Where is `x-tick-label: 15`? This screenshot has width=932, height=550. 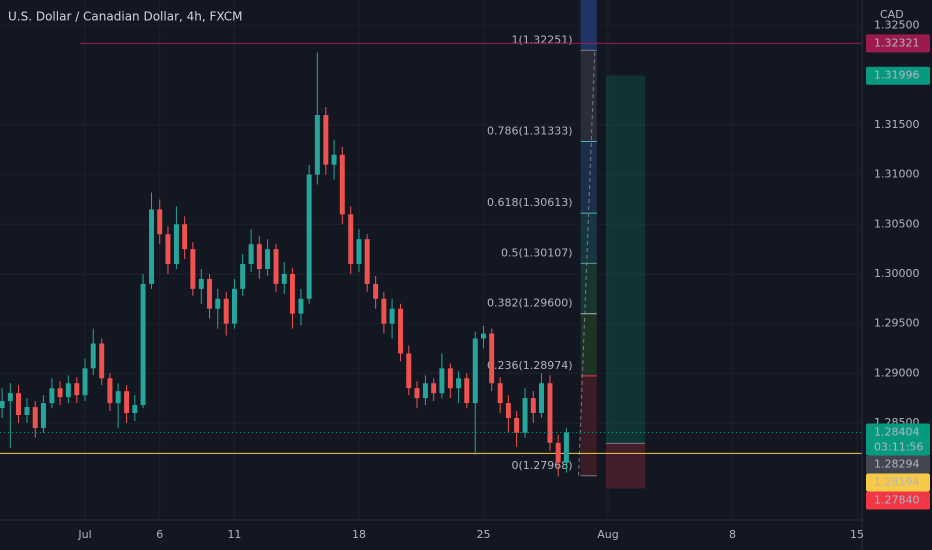 x-tick-label: 15 is located at coordinates (857, 534).